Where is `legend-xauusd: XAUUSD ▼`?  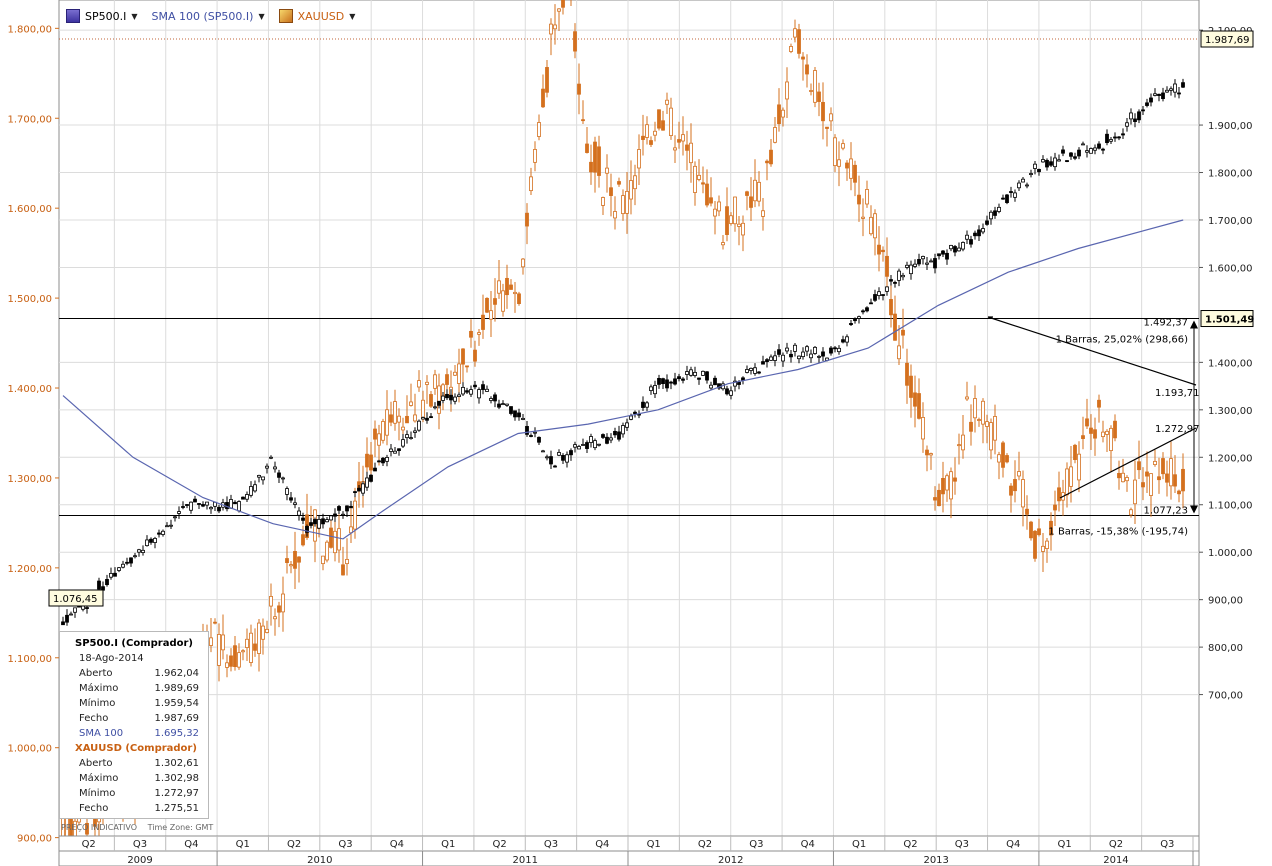 legend-xauusd: XAUUSD ▼ is located at coordinates (317, 16).